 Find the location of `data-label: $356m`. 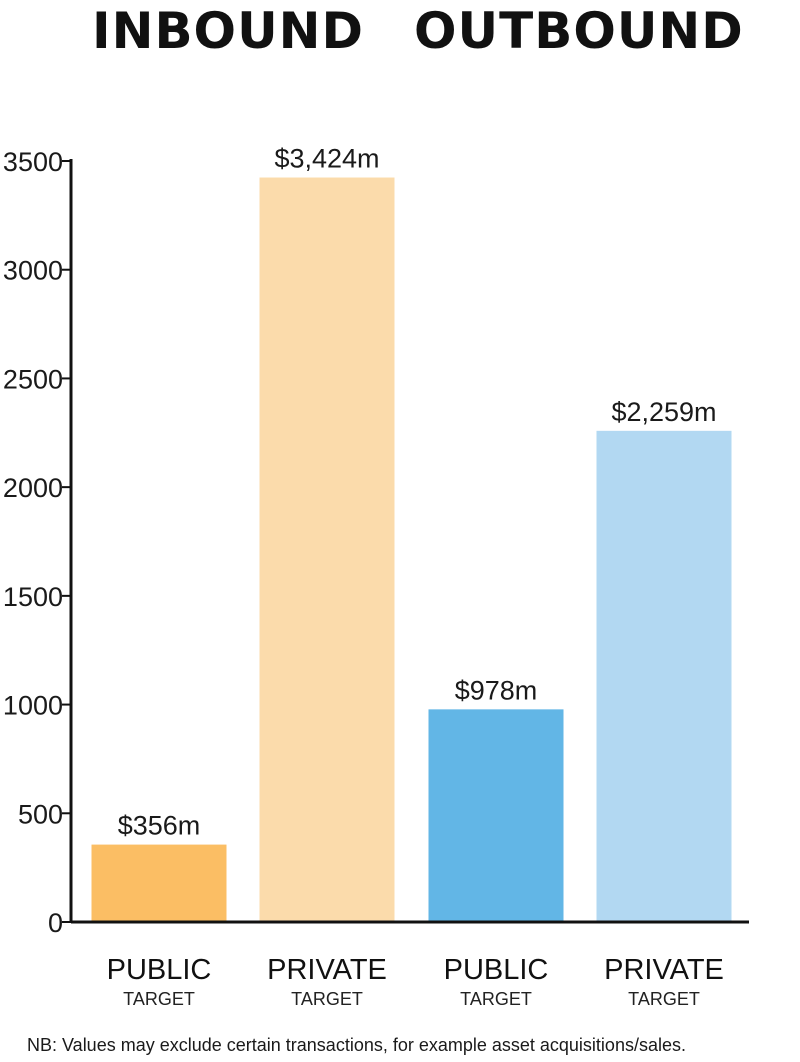

data-label: $356m is located at coordinates (159, 826).